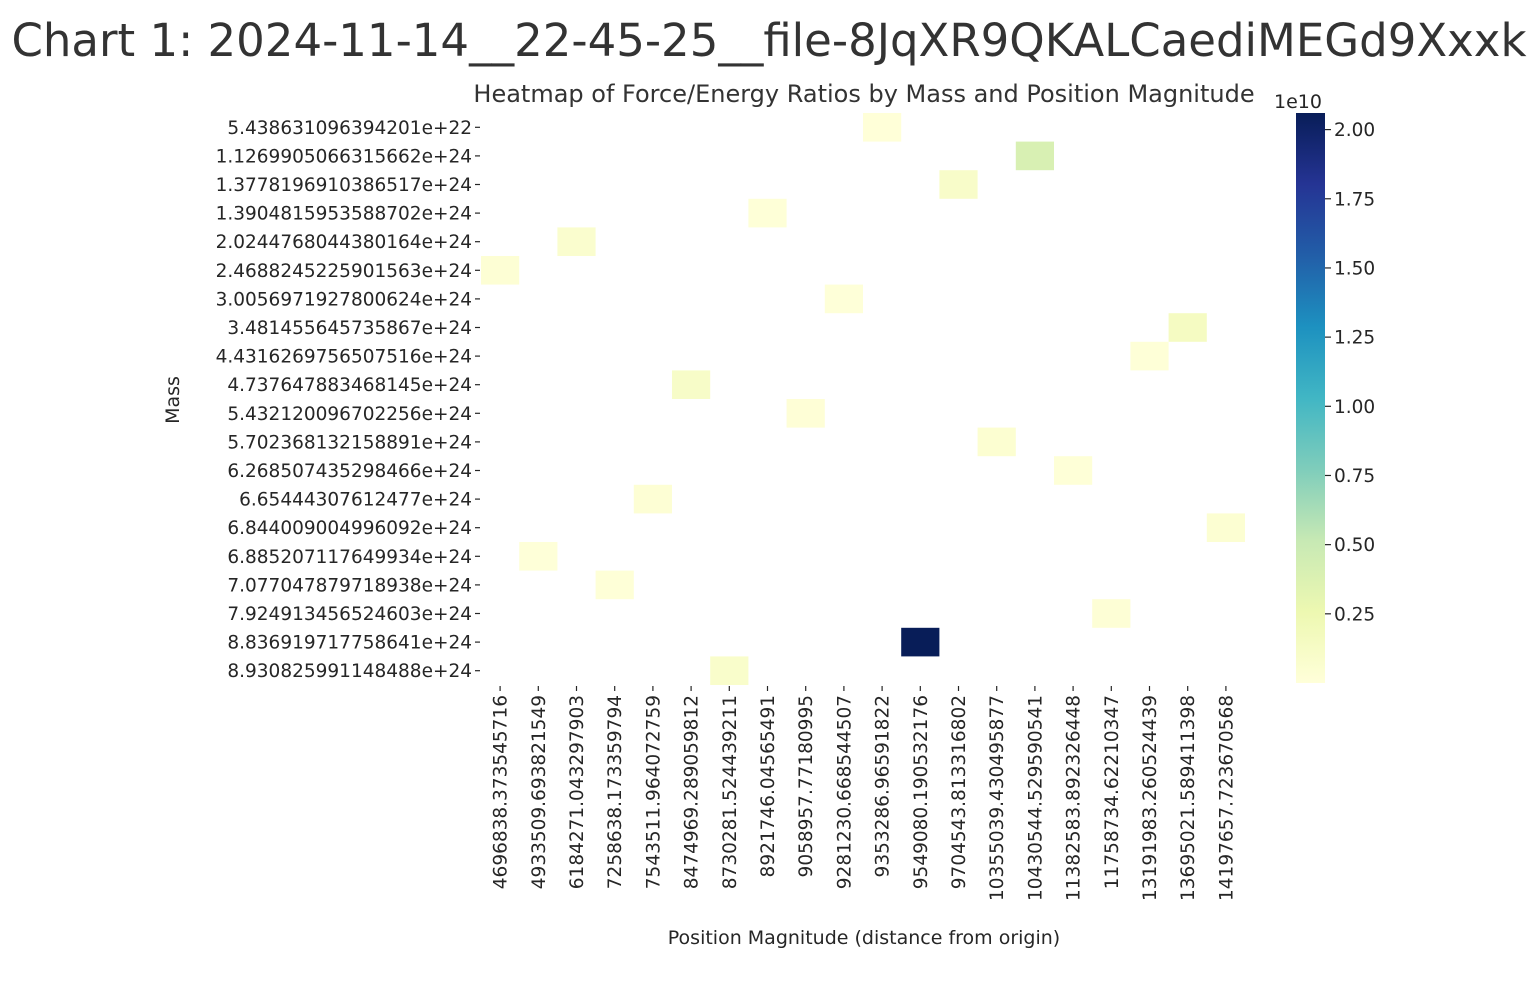  I want to click on x-tick-label-1: 4933509.693821549, so click(539, 792).